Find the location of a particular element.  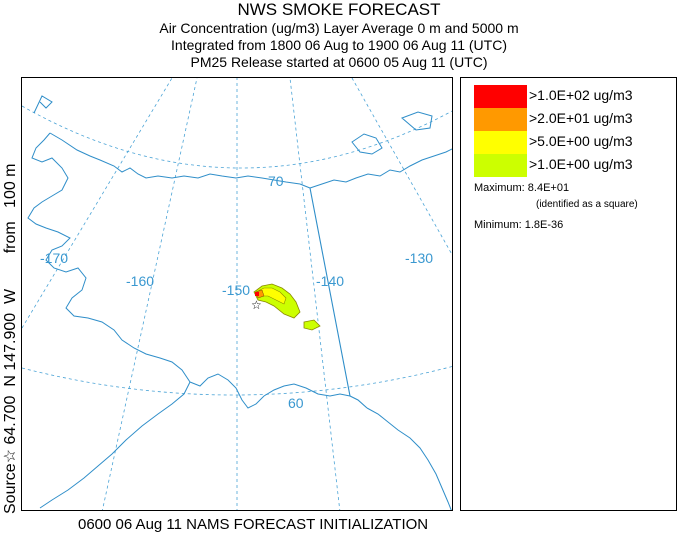

source-label: Source☆ 64.700 N 147.900 W from 100 m is located at coordinates (10, 338).